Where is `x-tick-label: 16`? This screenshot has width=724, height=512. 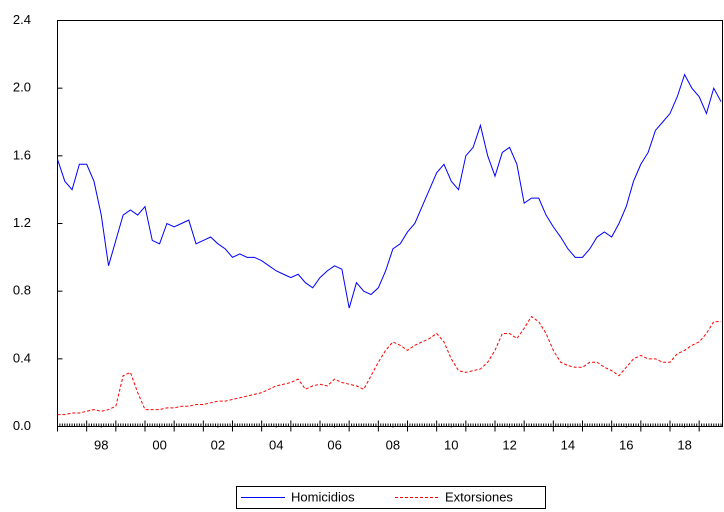
x-tick-label: 16 is located at coordinates (626, 444).